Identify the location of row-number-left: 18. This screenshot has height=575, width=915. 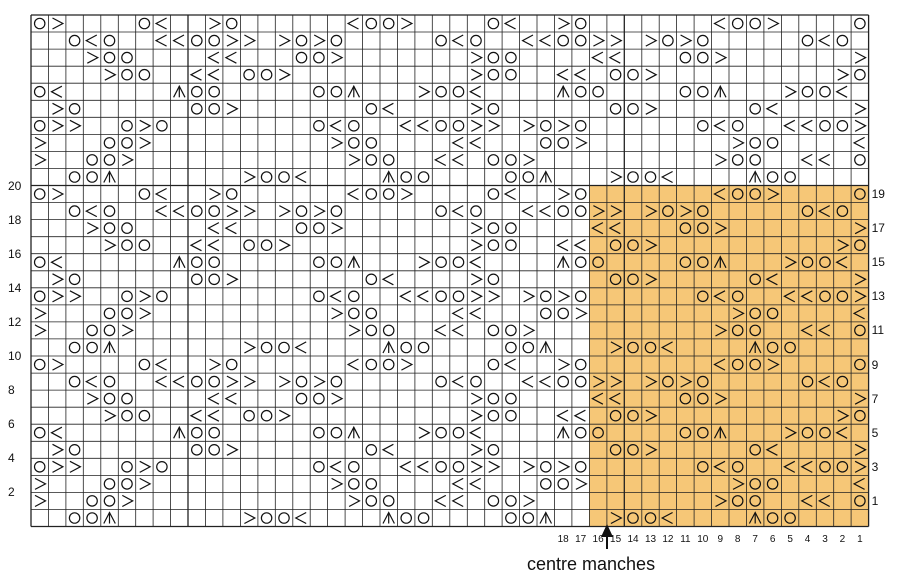
(15, 219).